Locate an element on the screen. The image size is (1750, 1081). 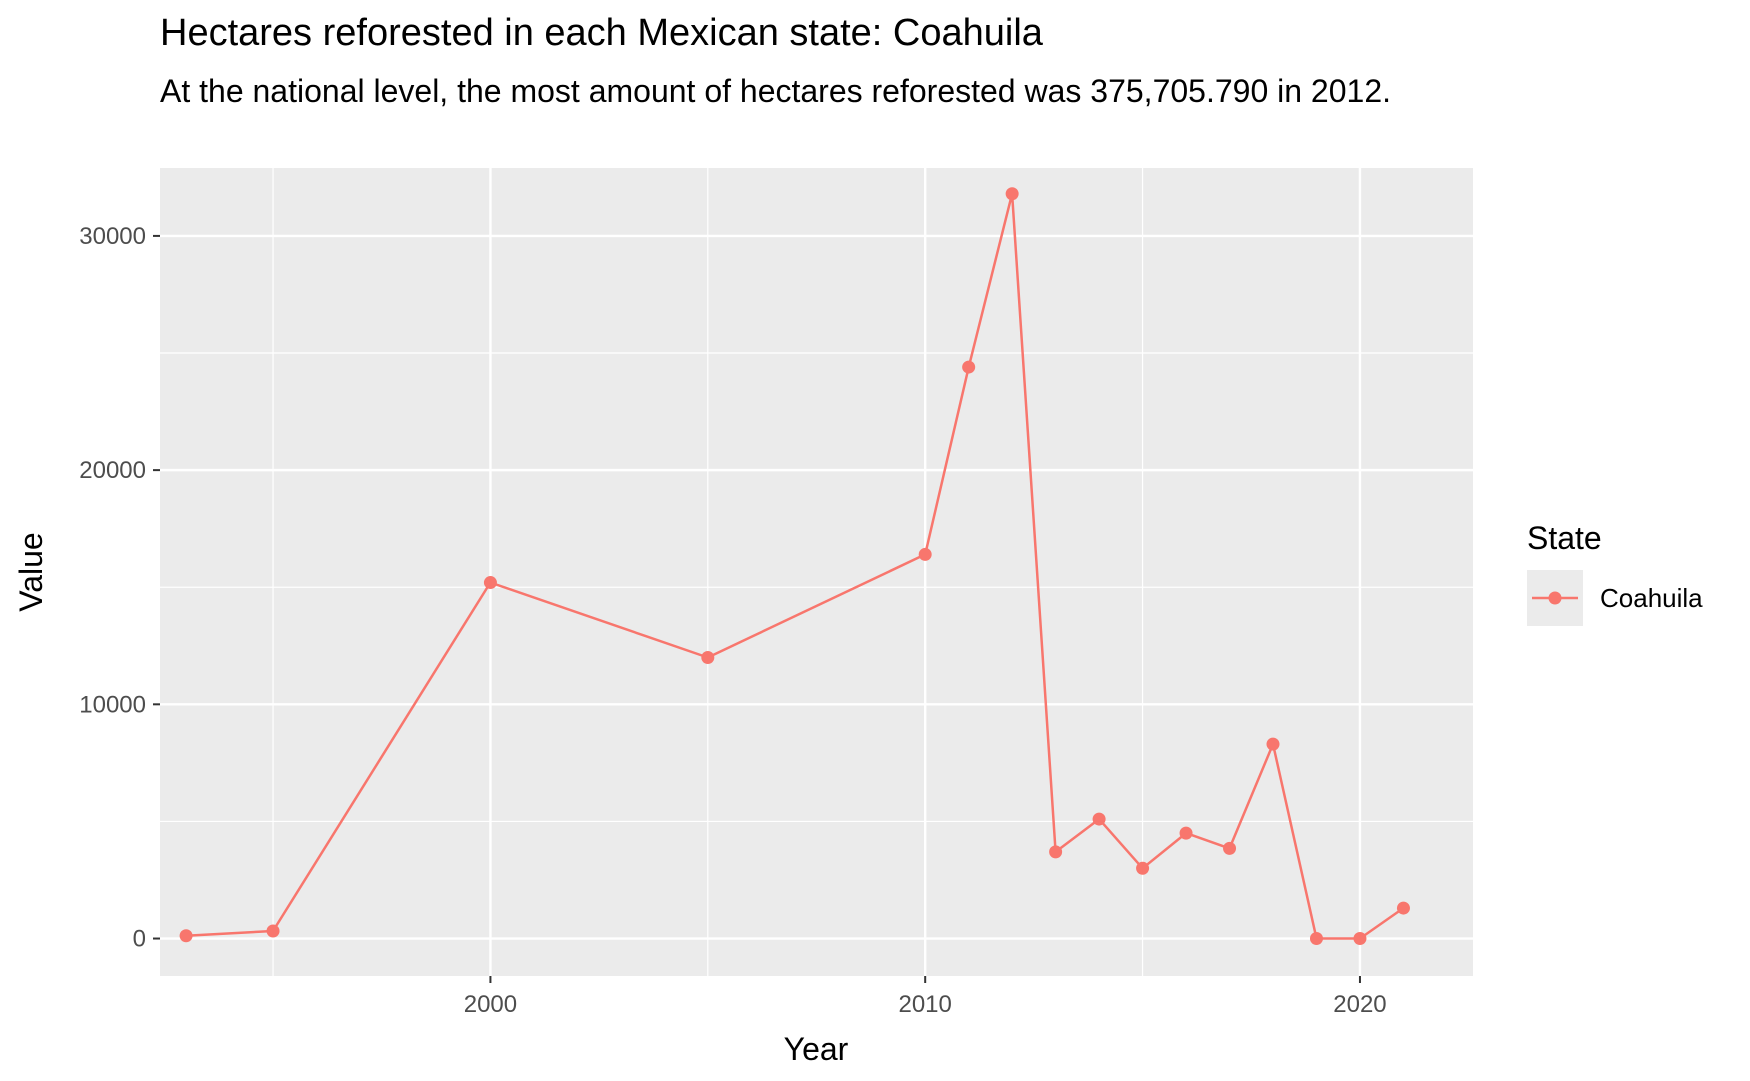
x-axis-ticks: 2000 2010 2020 is located at coordinates (925, 997).